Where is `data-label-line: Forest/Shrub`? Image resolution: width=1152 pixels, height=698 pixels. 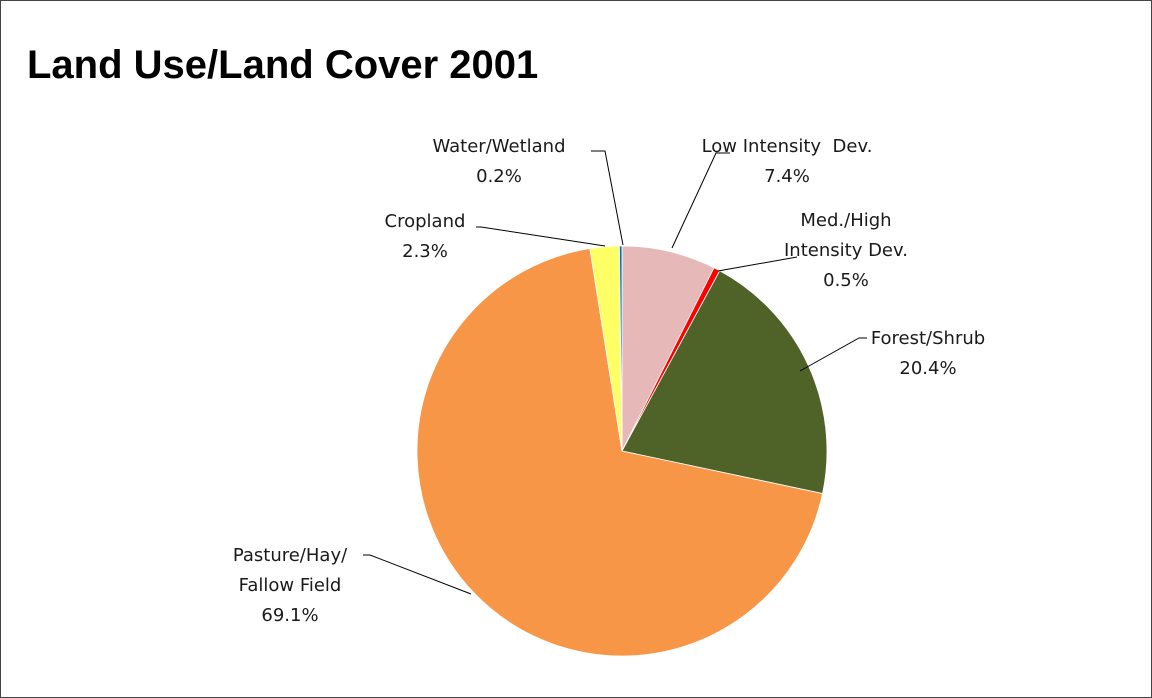 data-label-line: Forest/Shrub is located at coordinates (928, 338).